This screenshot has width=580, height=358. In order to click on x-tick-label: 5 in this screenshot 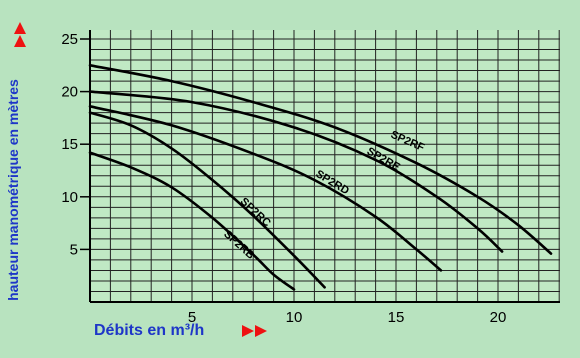, I will do `click(192, 317)`.